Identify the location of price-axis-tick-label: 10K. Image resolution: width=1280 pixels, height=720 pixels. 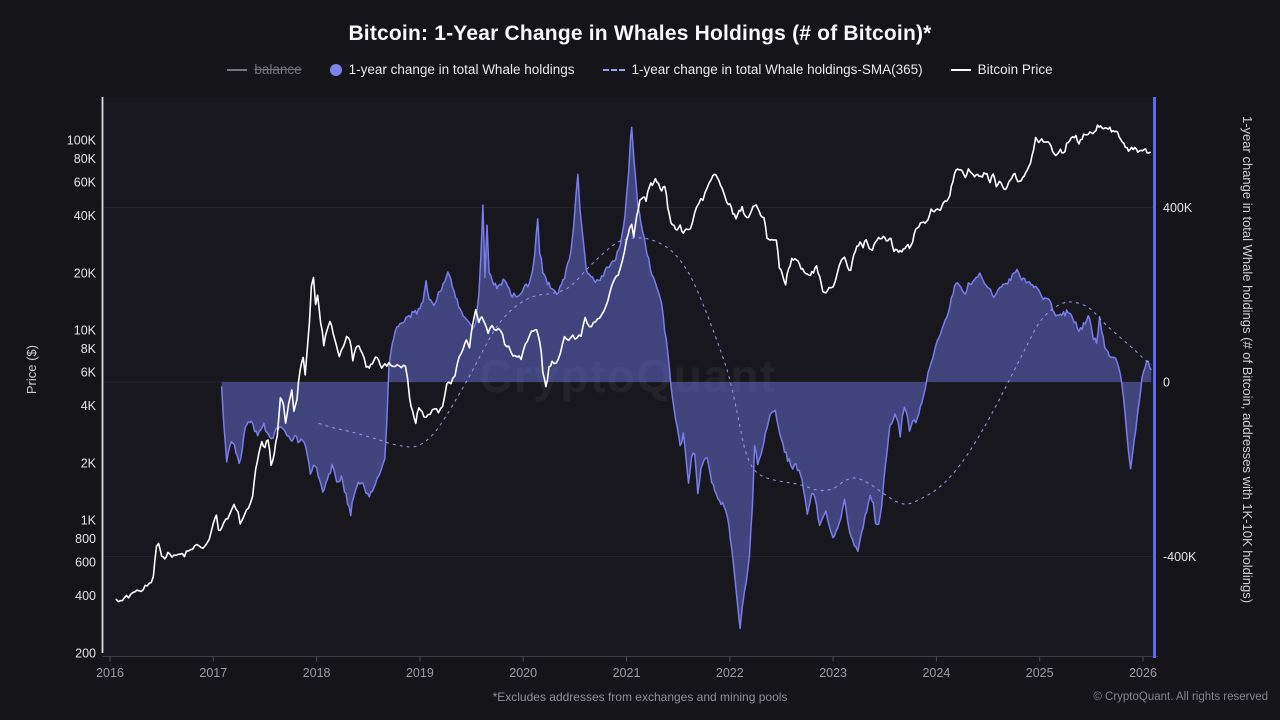
(85, 331).